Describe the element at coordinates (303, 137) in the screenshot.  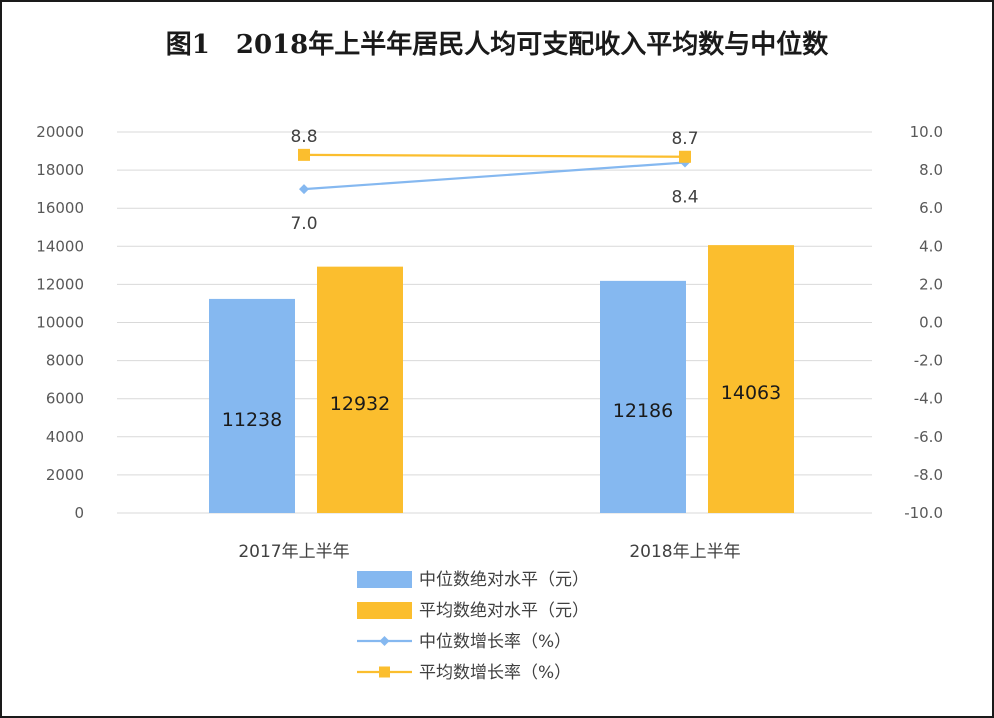
I see `line-data-label: 8.8` at that location.